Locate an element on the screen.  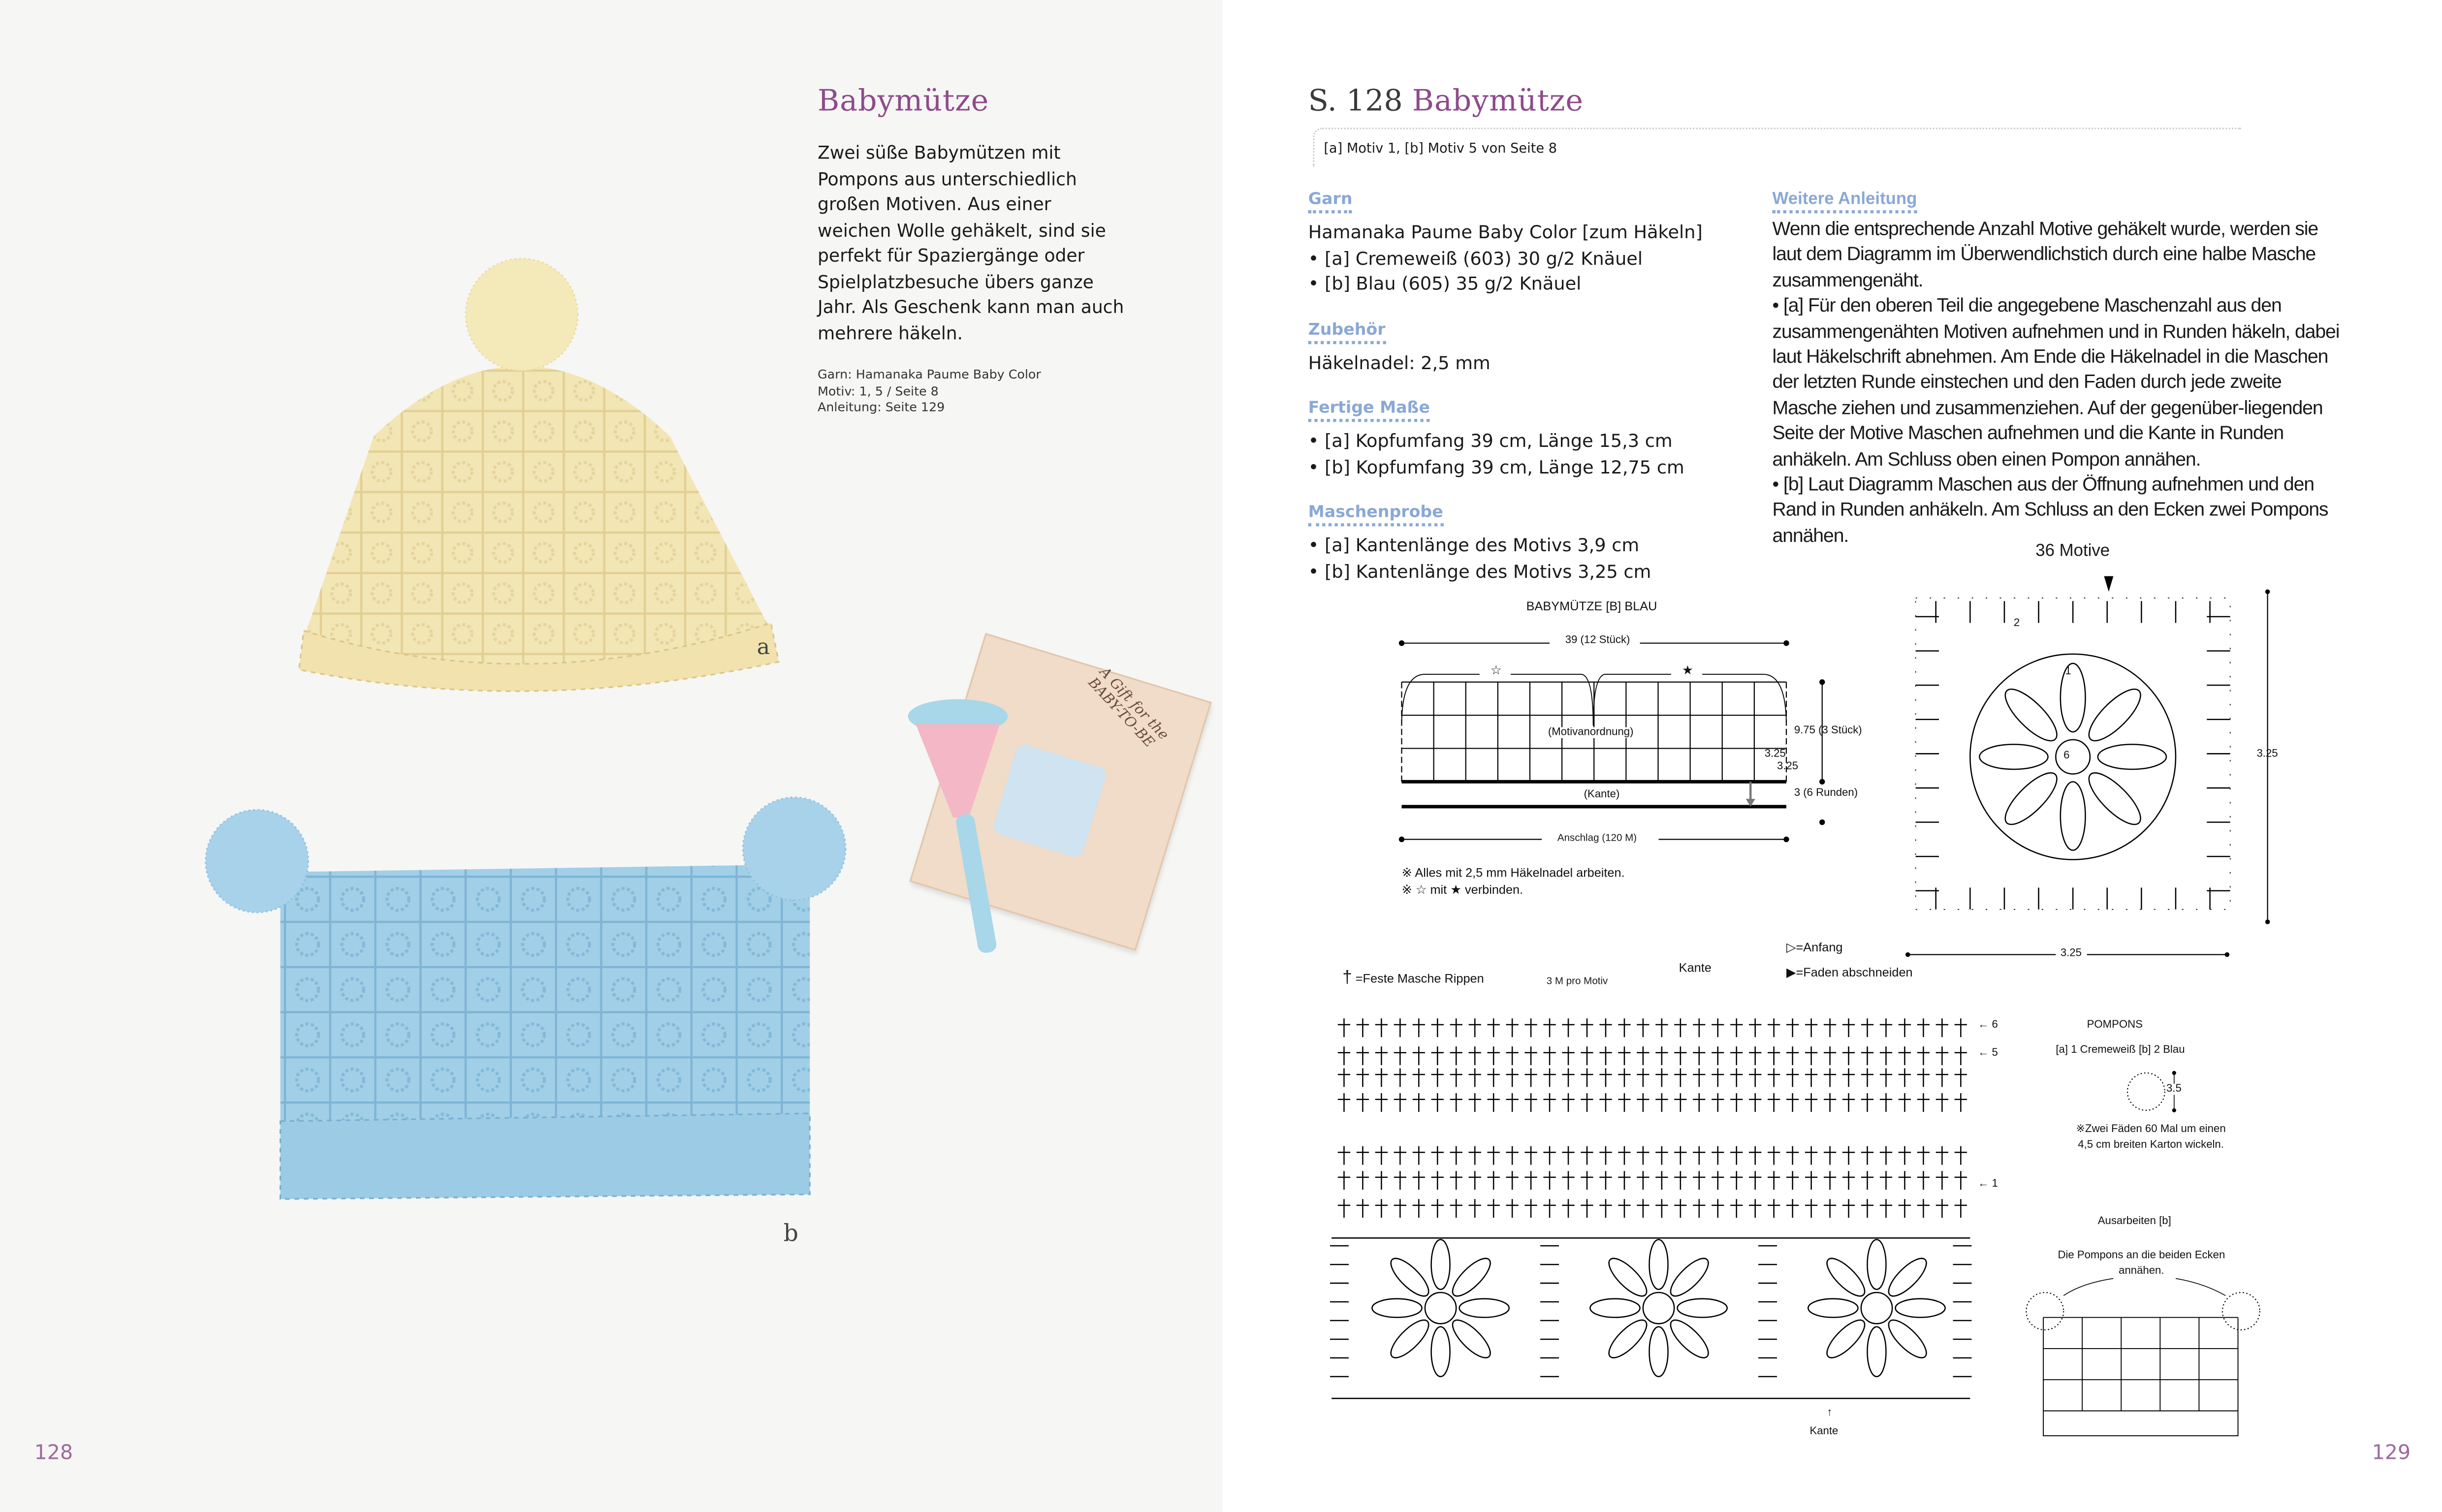
photo-label-b: b is located at coordinates (790, 1233).